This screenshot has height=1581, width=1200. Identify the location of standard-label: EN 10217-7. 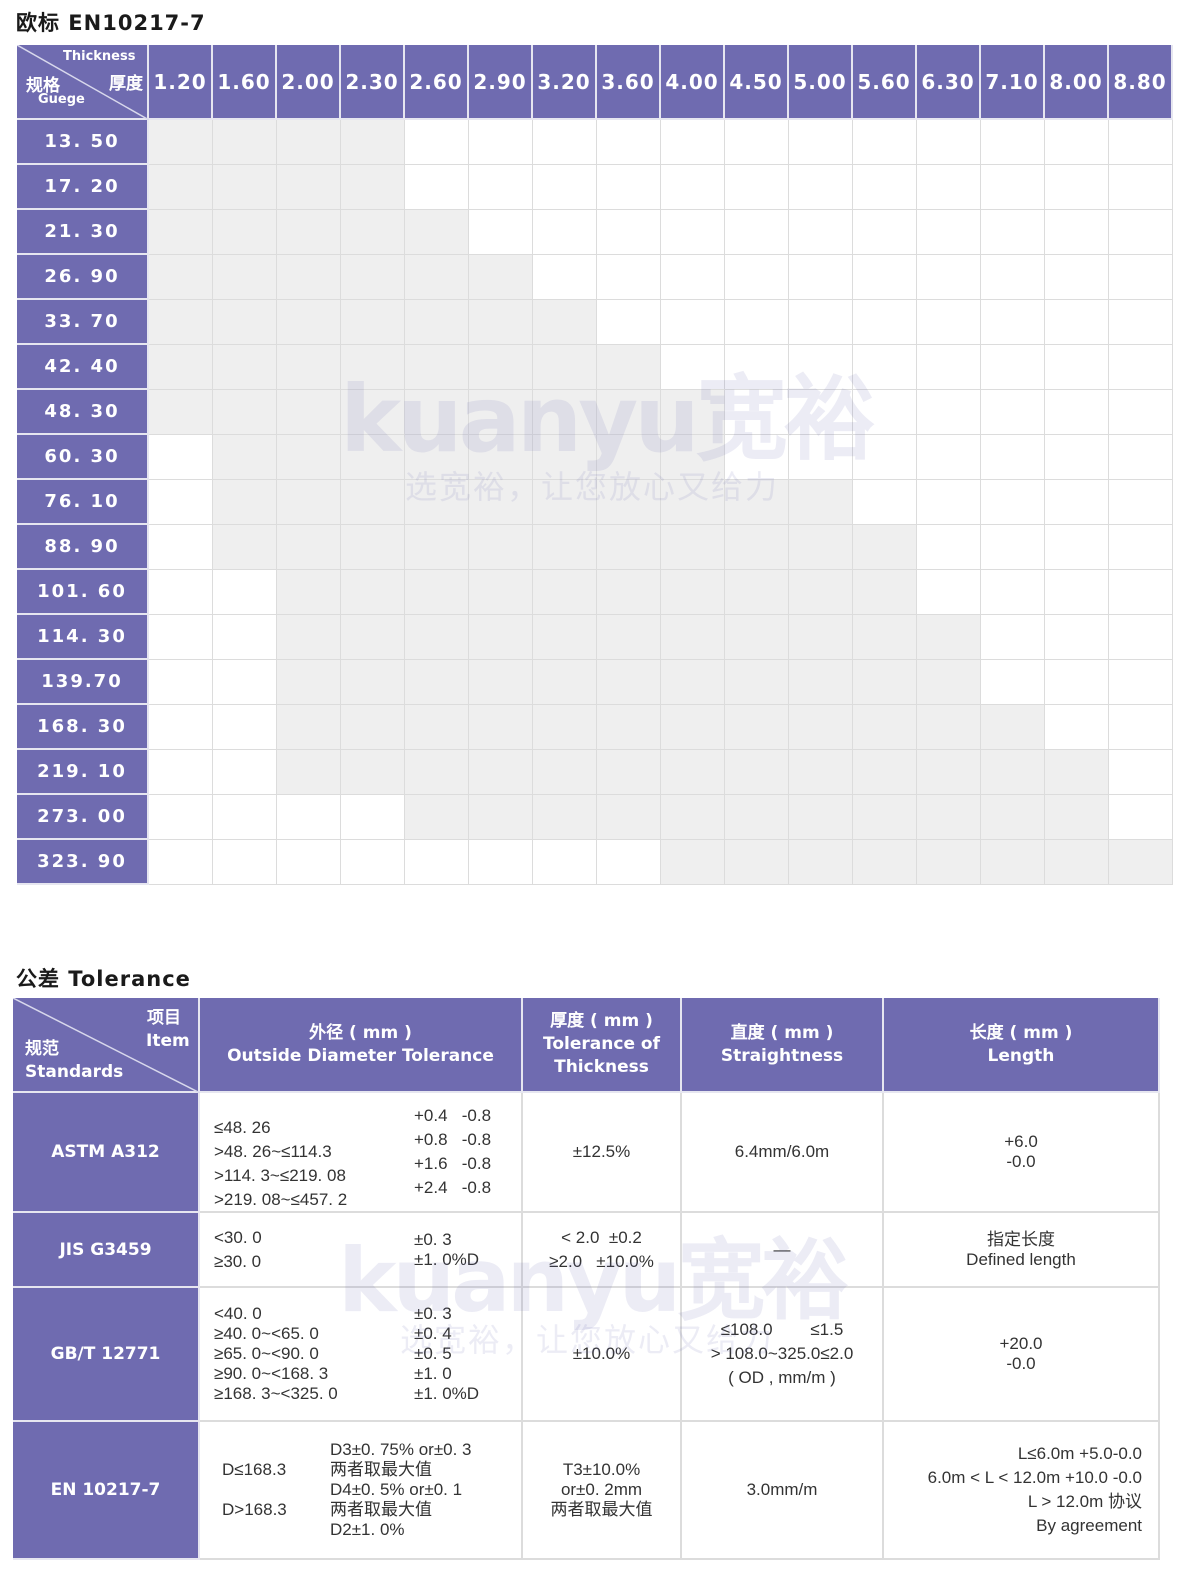
(106, 1491).